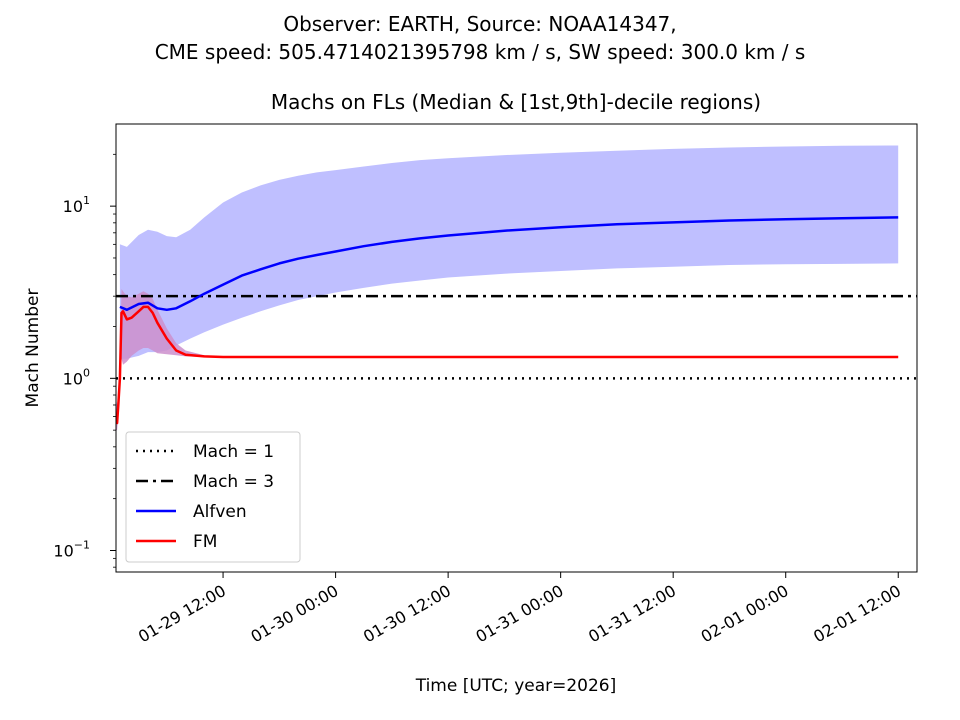 The height and width of the screenshot is (720, 960). What do you see at coordinates (520, 613) in the screenshot?
I see `x-tick-label-3: 01-31 00:00` at bounding box center [520, 613].